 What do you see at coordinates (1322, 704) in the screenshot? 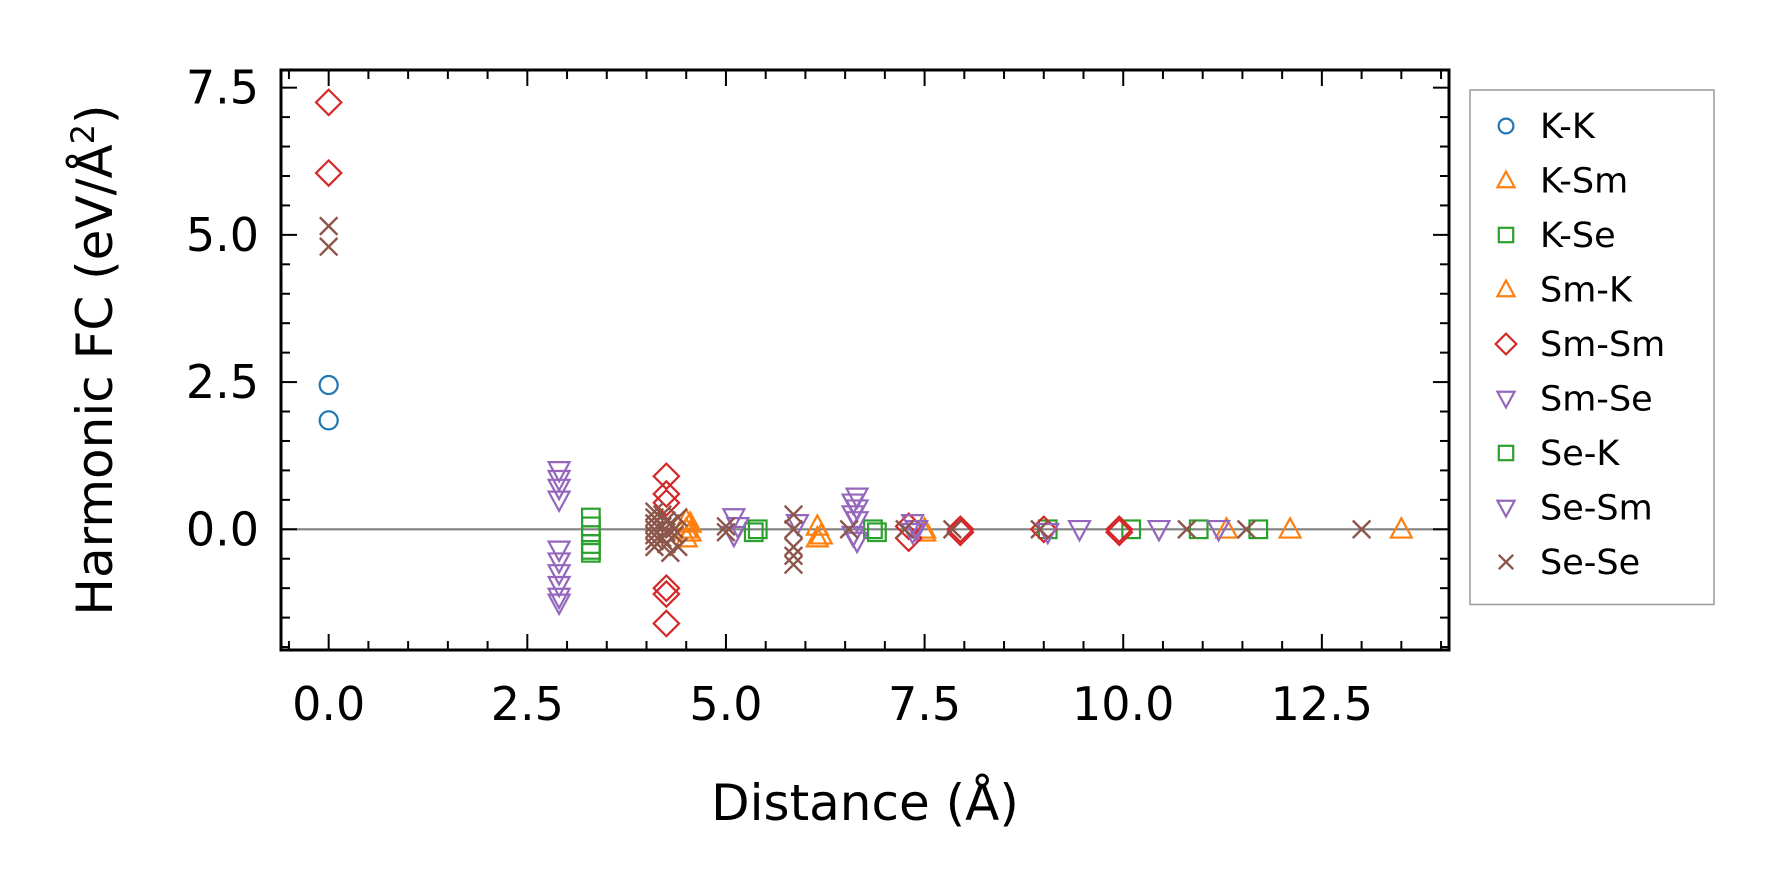
I see `x-tick-label: 12.5` at bounding box center [1322, 704].